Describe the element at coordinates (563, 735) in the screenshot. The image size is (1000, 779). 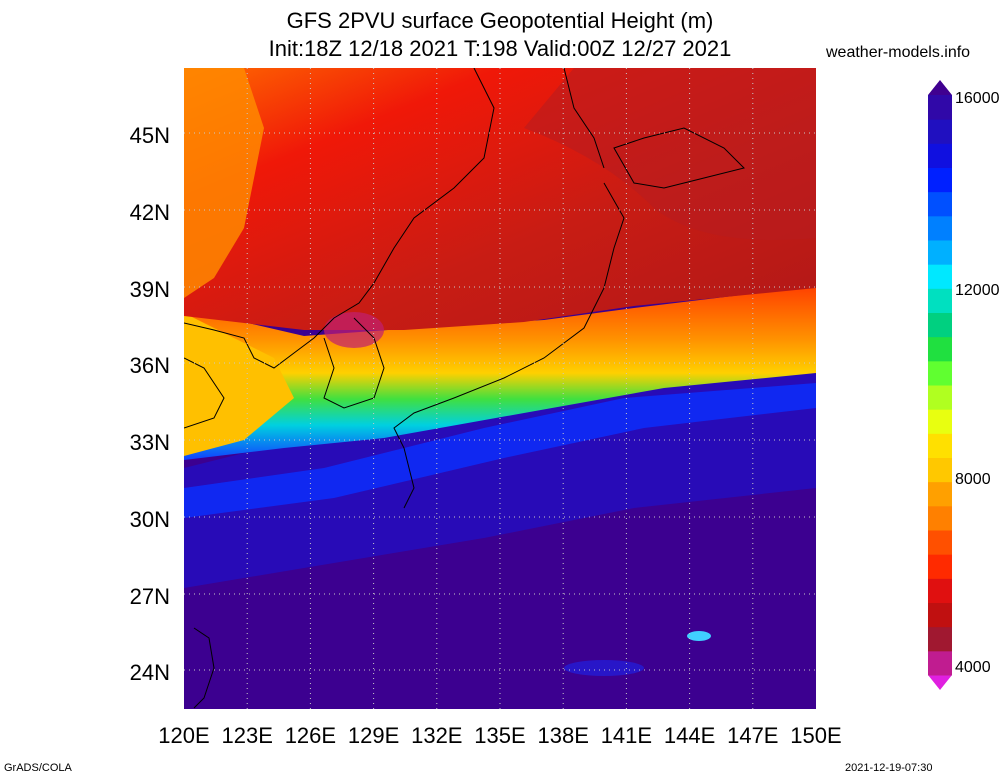
I see `lon-label: 138E` at that location.